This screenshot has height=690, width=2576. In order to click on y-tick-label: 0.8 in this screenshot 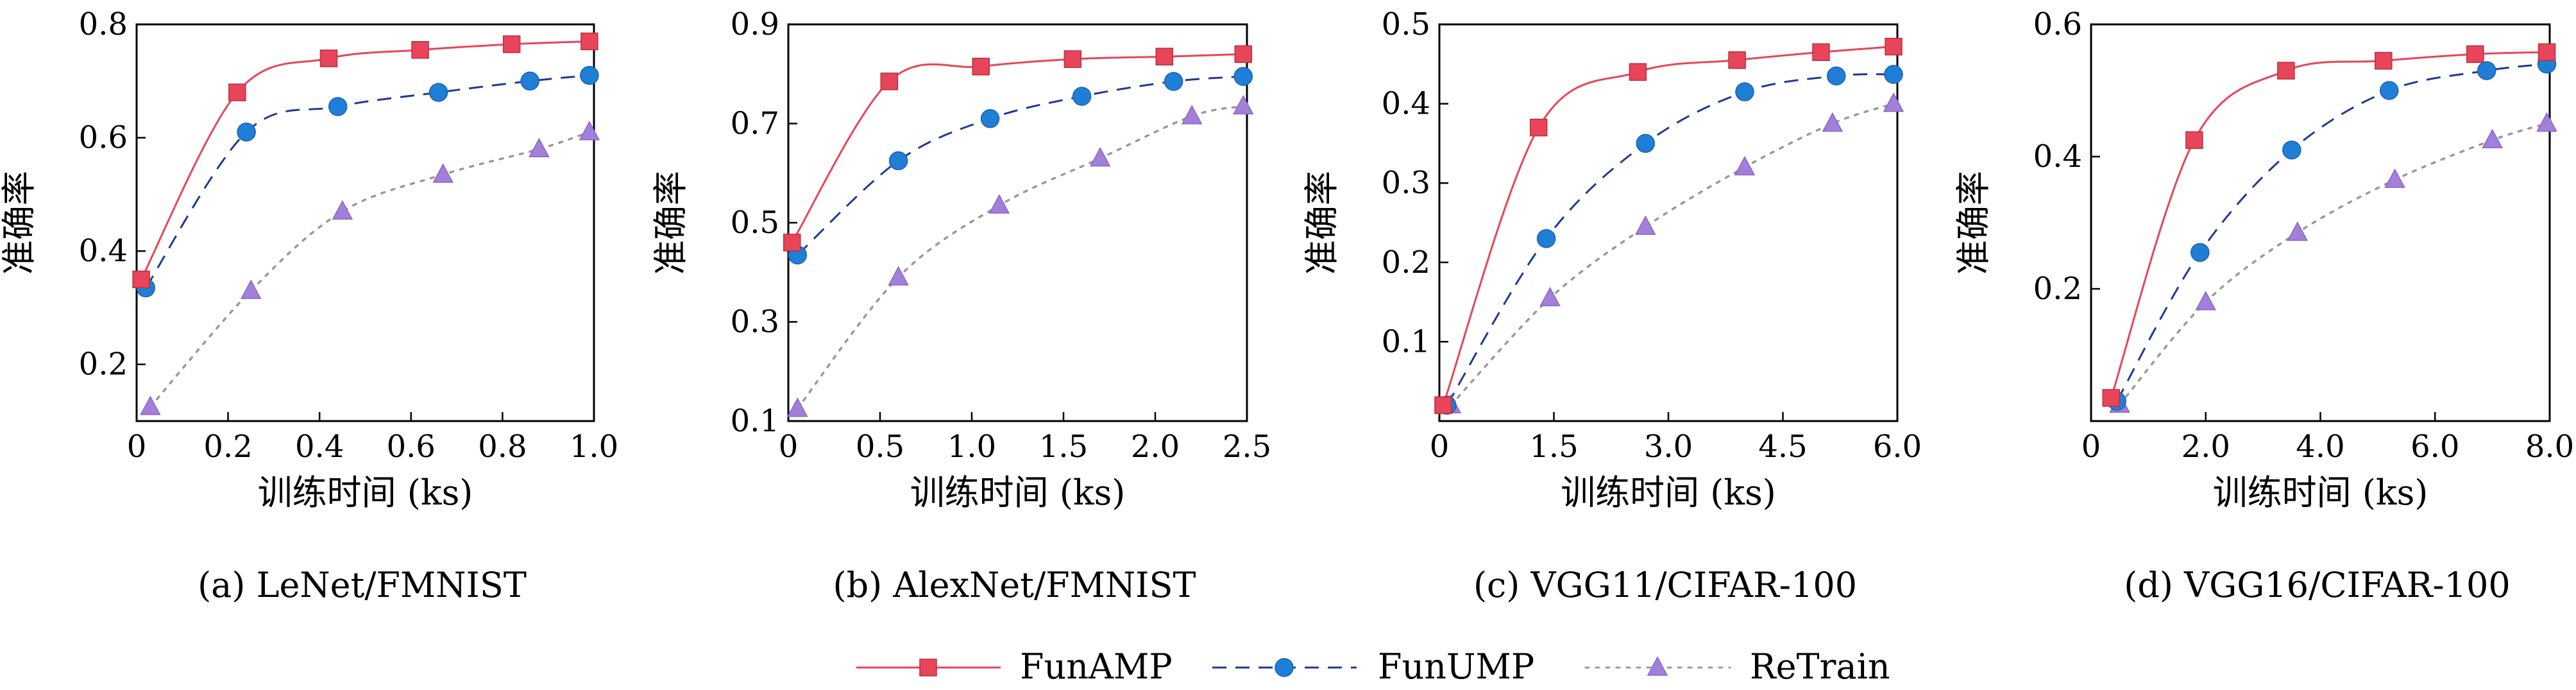, I will do `click(103, 24)`.